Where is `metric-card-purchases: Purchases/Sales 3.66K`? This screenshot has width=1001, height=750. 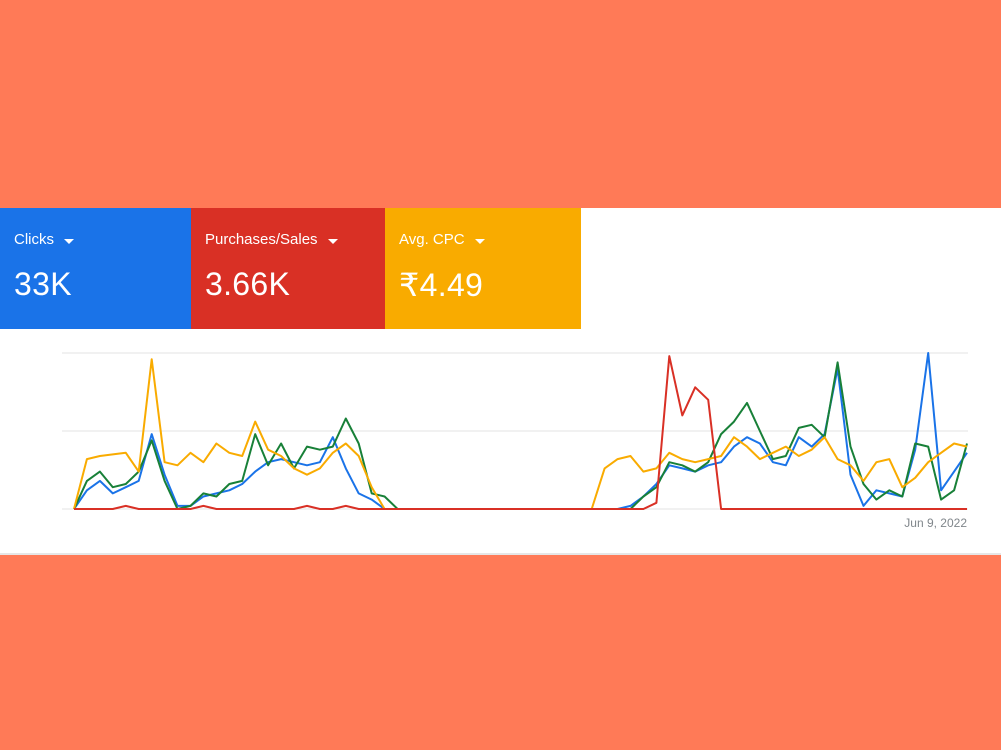 metric-card-purchases: Purchases/Sales 3.66K is located at coordinates (288, 268).